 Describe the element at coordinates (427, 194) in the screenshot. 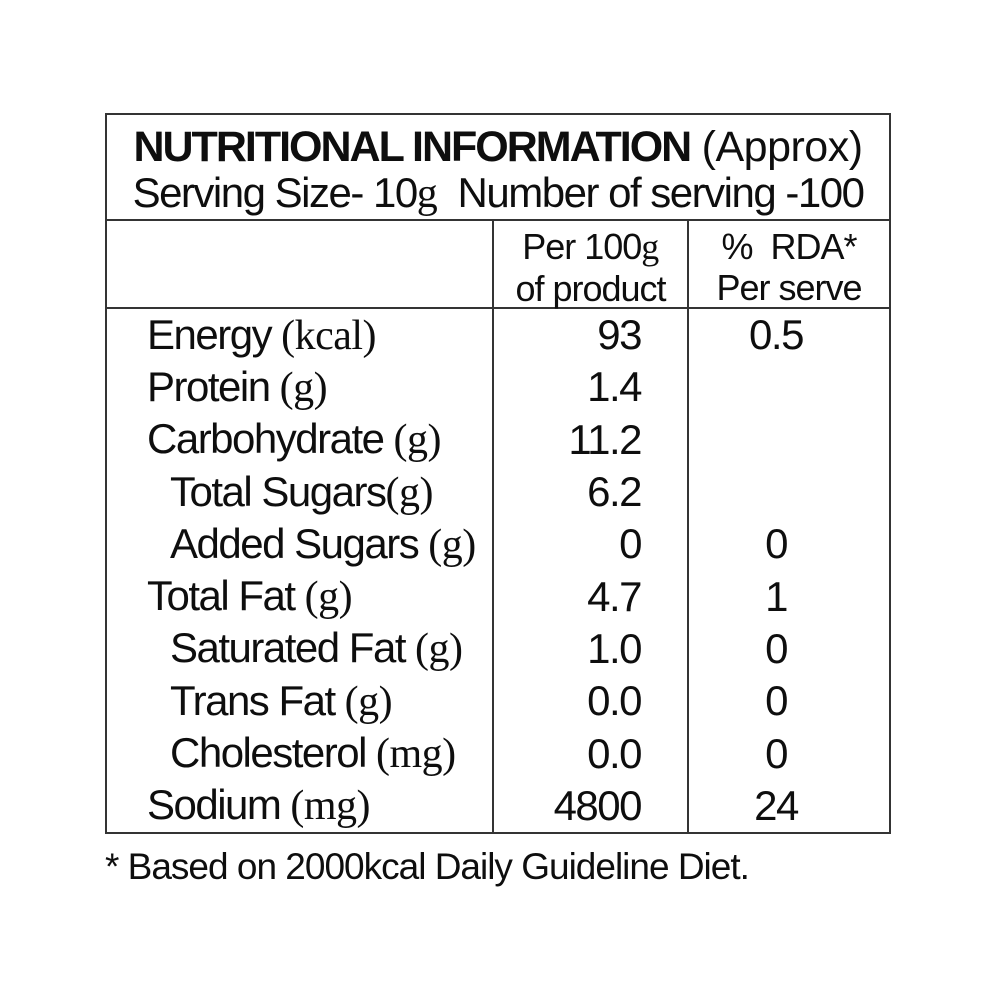

I see `serving-size-unit: g` at that location.